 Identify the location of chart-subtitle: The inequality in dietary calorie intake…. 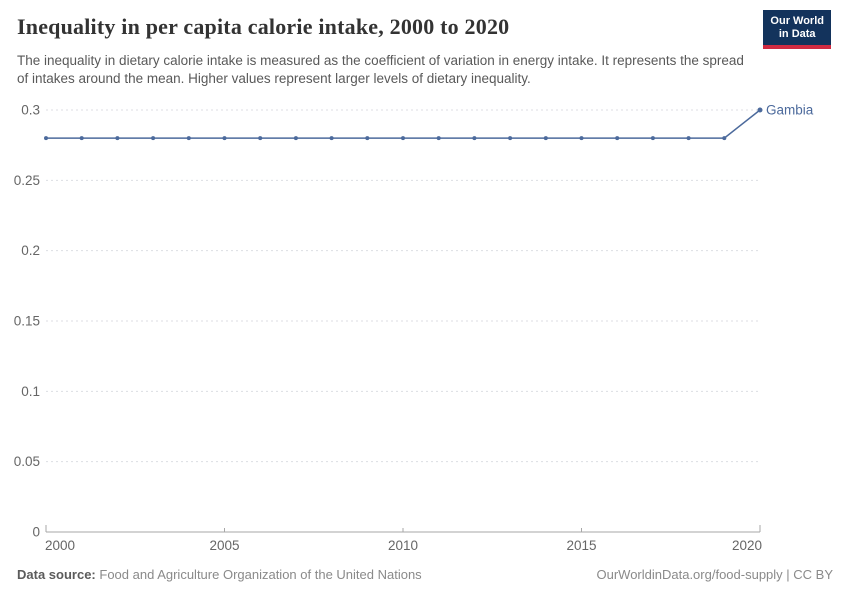
(380, 69).